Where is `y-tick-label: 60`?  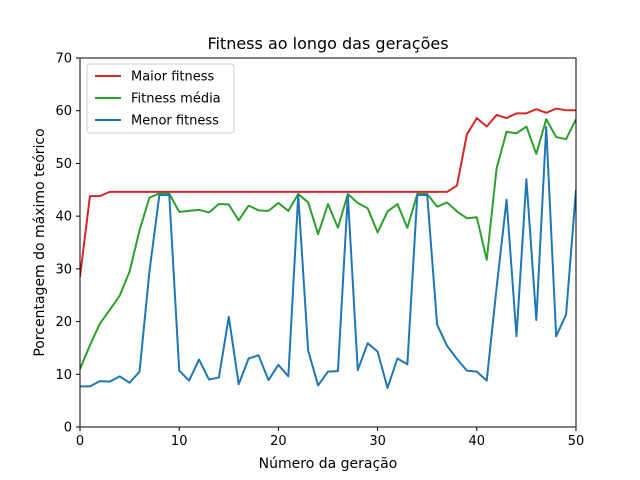 y-tick-label: 60 is located at coordinates (63, 111).